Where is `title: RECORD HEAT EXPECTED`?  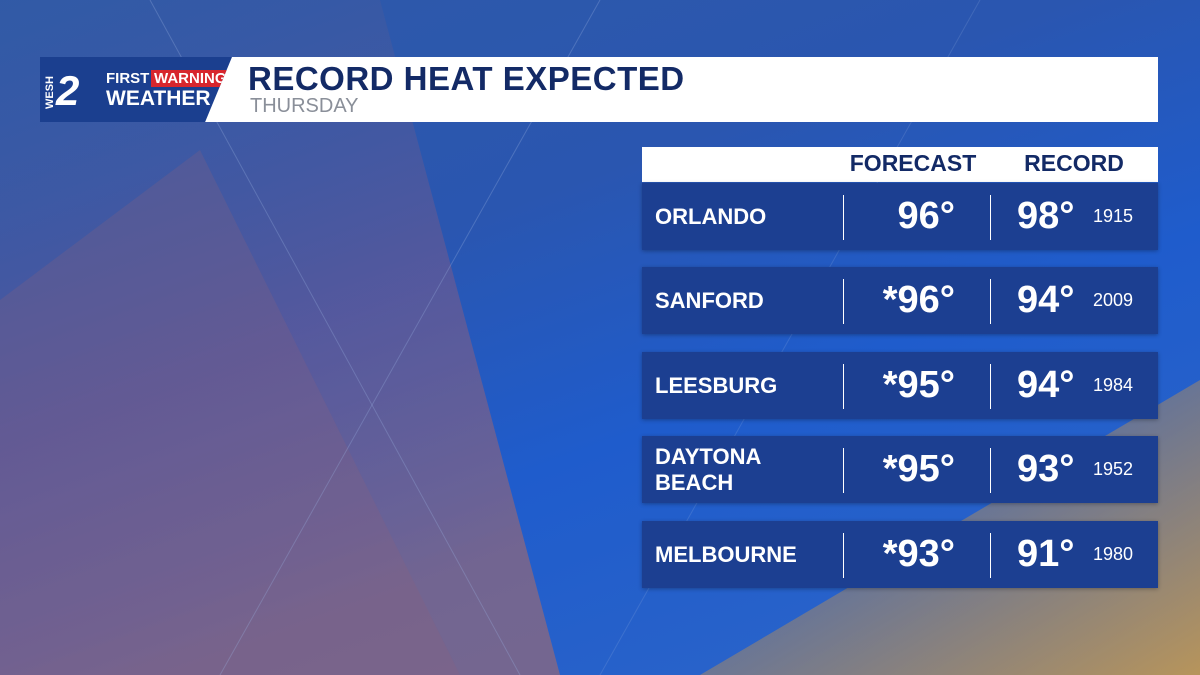 title: RECORD HEAT EXPECTED is located at coordinates (466, 78).